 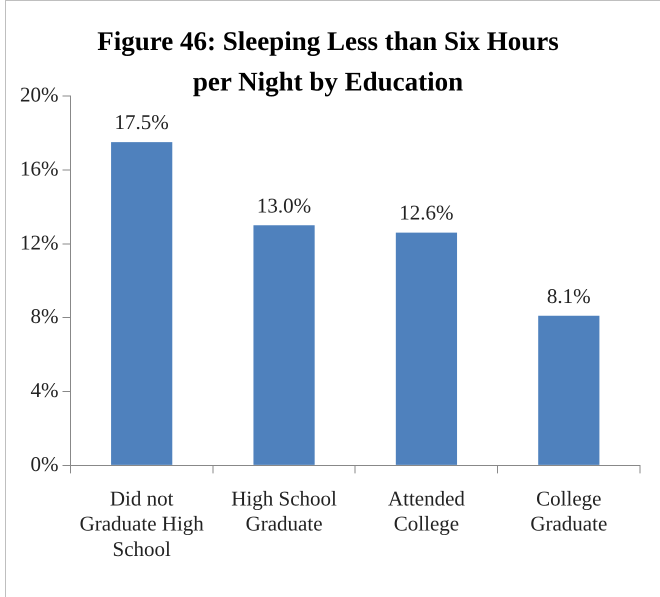 What do you see at coordinates (44, 316) in the screenshot?
I see `y-tick-label: 8%` at bounding box center [44, 316].